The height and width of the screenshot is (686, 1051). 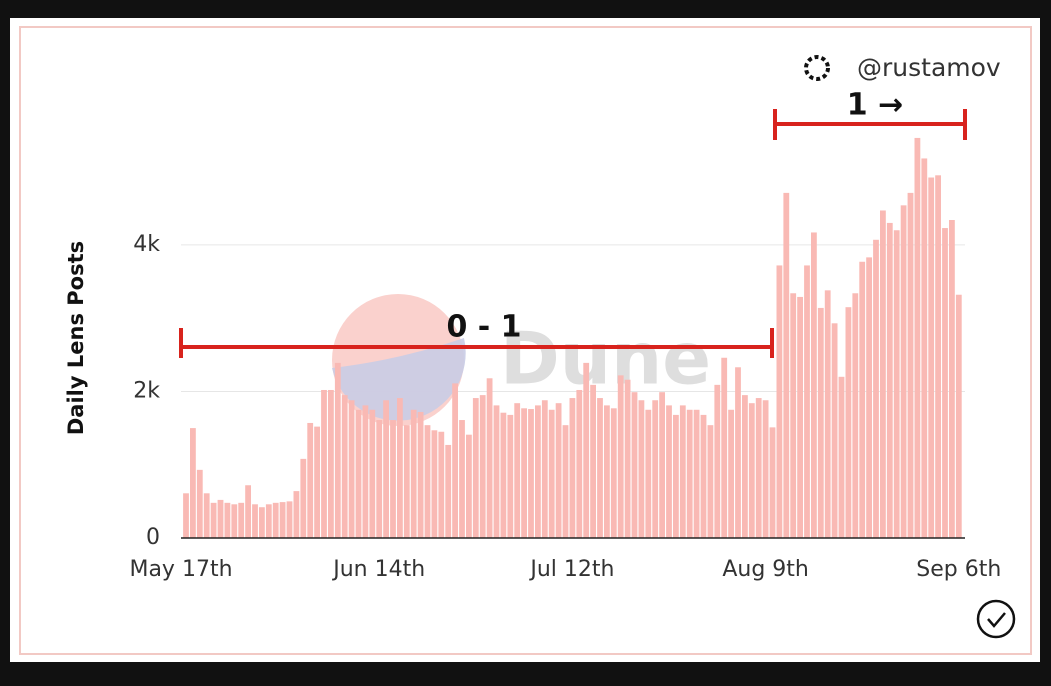 I want to click on annotation: 0 - 1, so click(x=483, y=327).